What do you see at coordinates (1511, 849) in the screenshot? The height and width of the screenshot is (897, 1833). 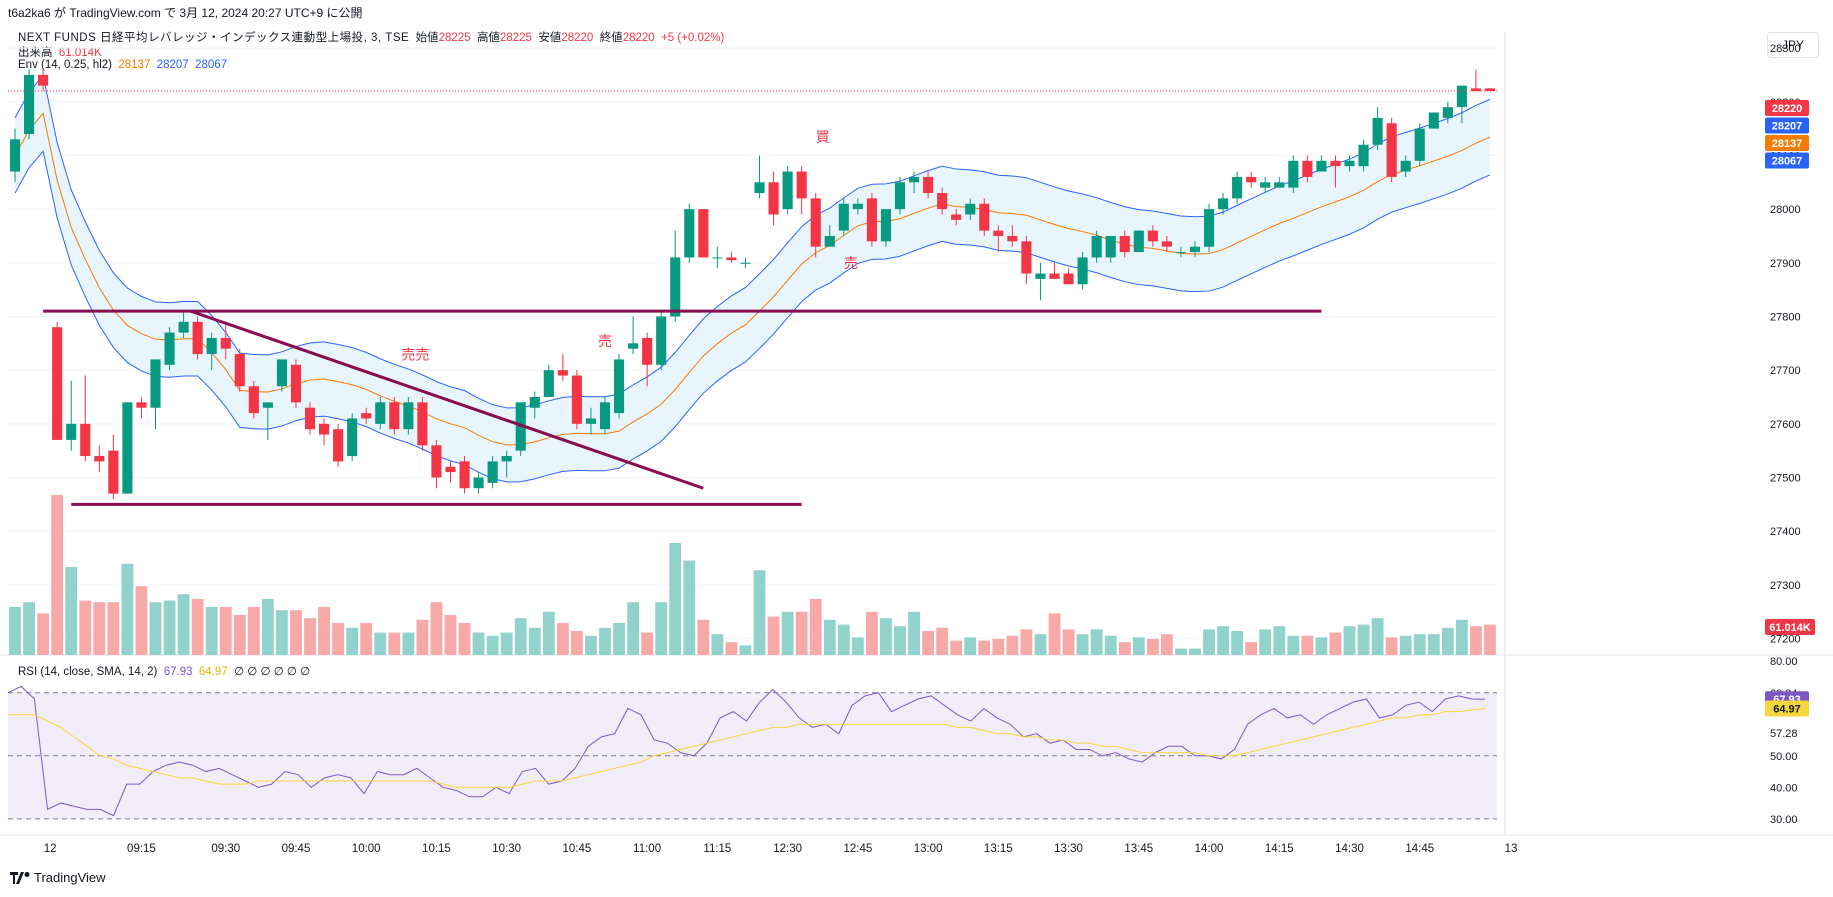 I see `time-tick-label: 13` at bounding box center [1511, 849].